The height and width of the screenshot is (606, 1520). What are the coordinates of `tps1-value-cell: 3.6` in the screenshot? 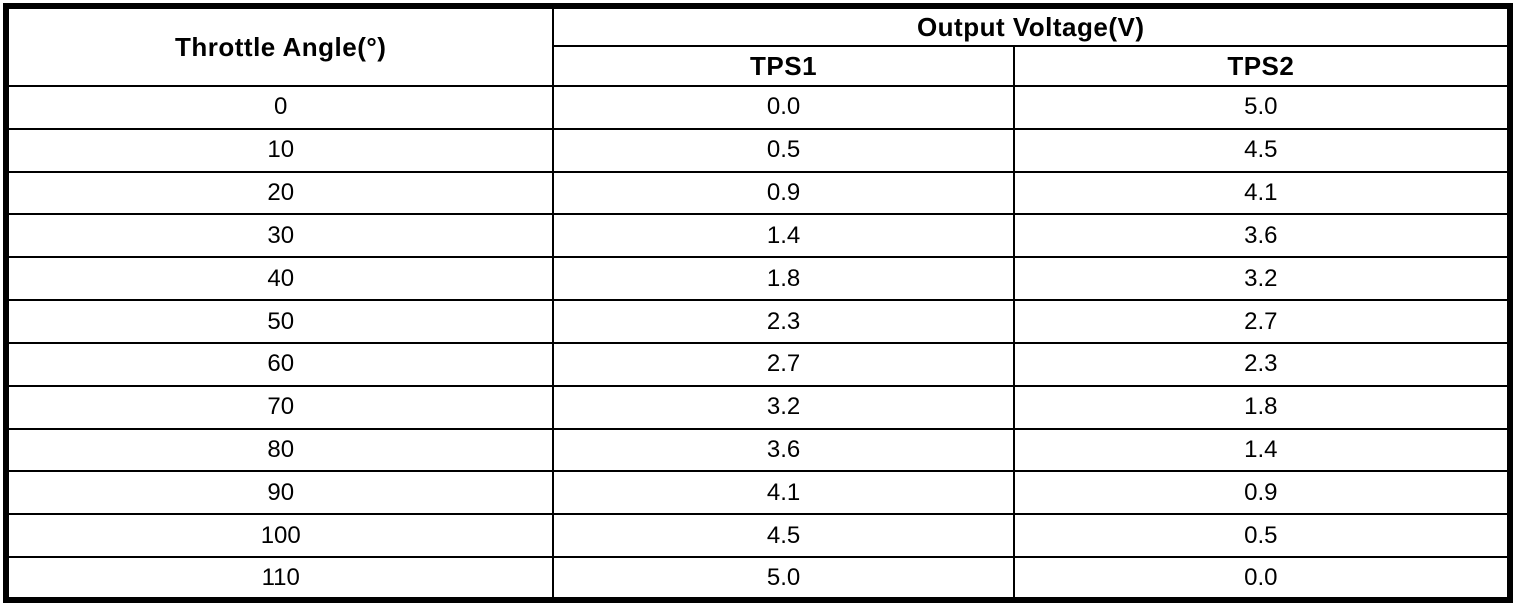 It's located at (783, 450).